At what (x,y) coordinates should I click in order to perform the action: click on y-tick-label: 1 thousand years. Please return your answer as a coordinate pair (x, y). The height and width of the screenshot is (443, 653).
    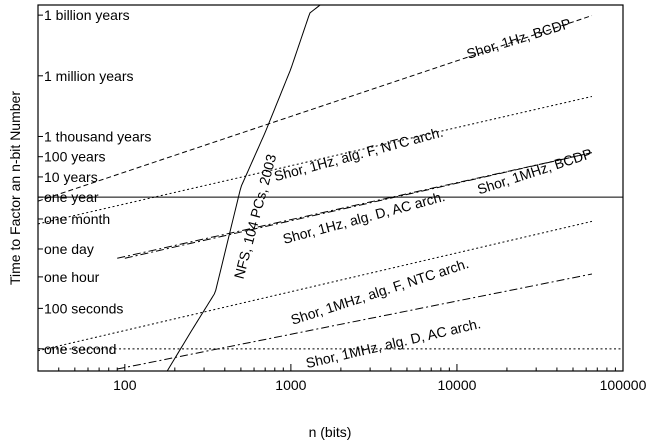
    Looking at the image, I should click on (97, 136).